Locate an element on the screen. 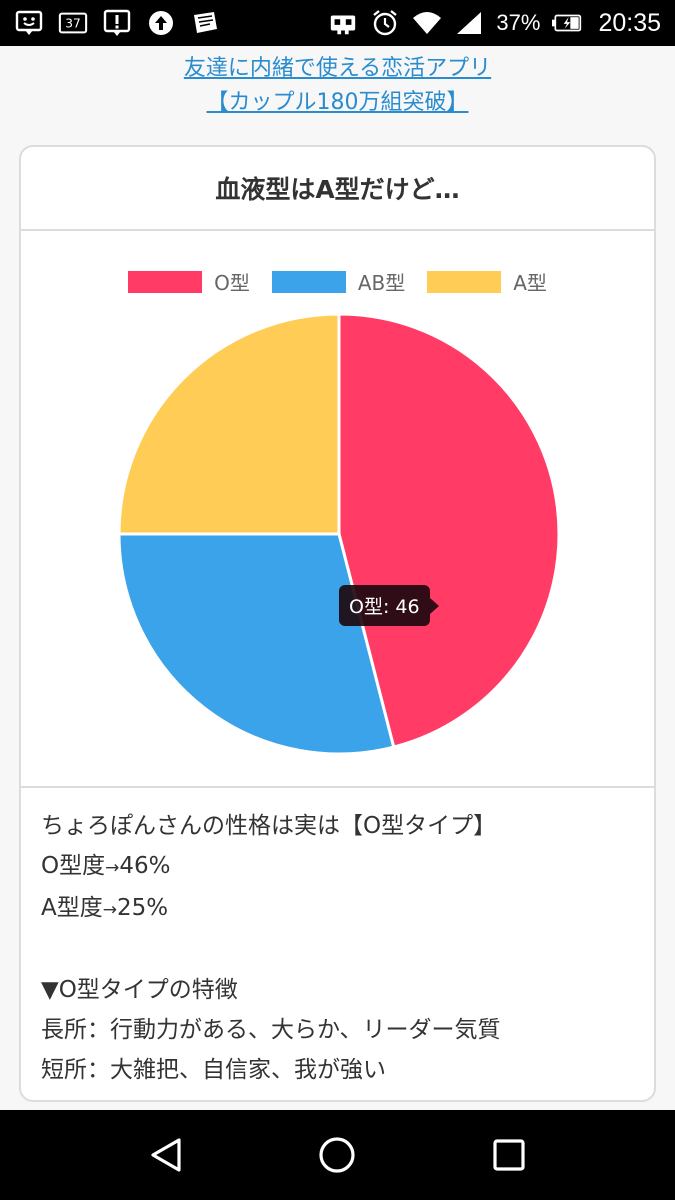 The width and height of the screenshot is (675, 1200). o-type-value: 46% is located at coordinates (145, 866).